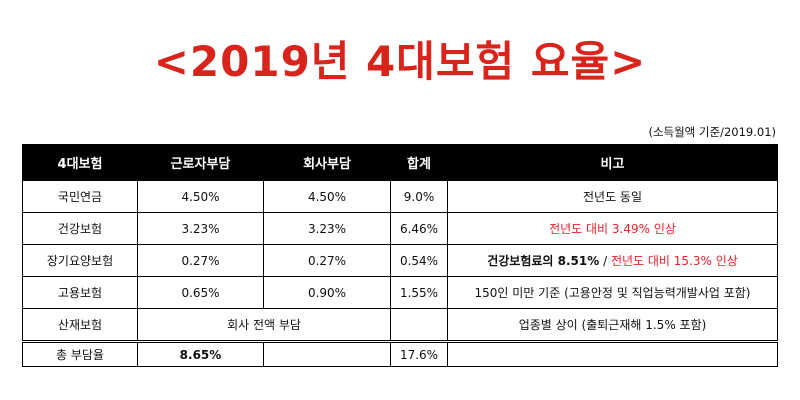 Image resolution: width=800 pixels, height=400 pixels. What do you see at coordinates (200, 228) in the screenshot?
I see `worker-rate: 3.23%` at bounding box center [200, 228].